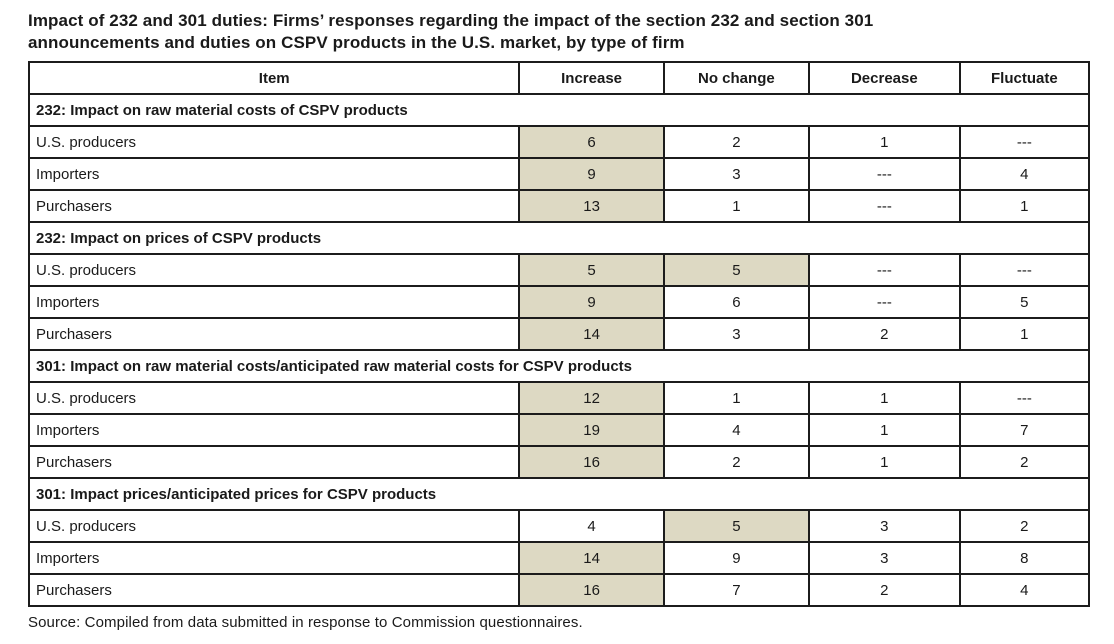 The height and width of the screenshot is (644, 1114). What do you see at coordinates (591, 206) in the screenshot?
I see `value-cell-highlighted: 13` at bounding box center [591, 206].